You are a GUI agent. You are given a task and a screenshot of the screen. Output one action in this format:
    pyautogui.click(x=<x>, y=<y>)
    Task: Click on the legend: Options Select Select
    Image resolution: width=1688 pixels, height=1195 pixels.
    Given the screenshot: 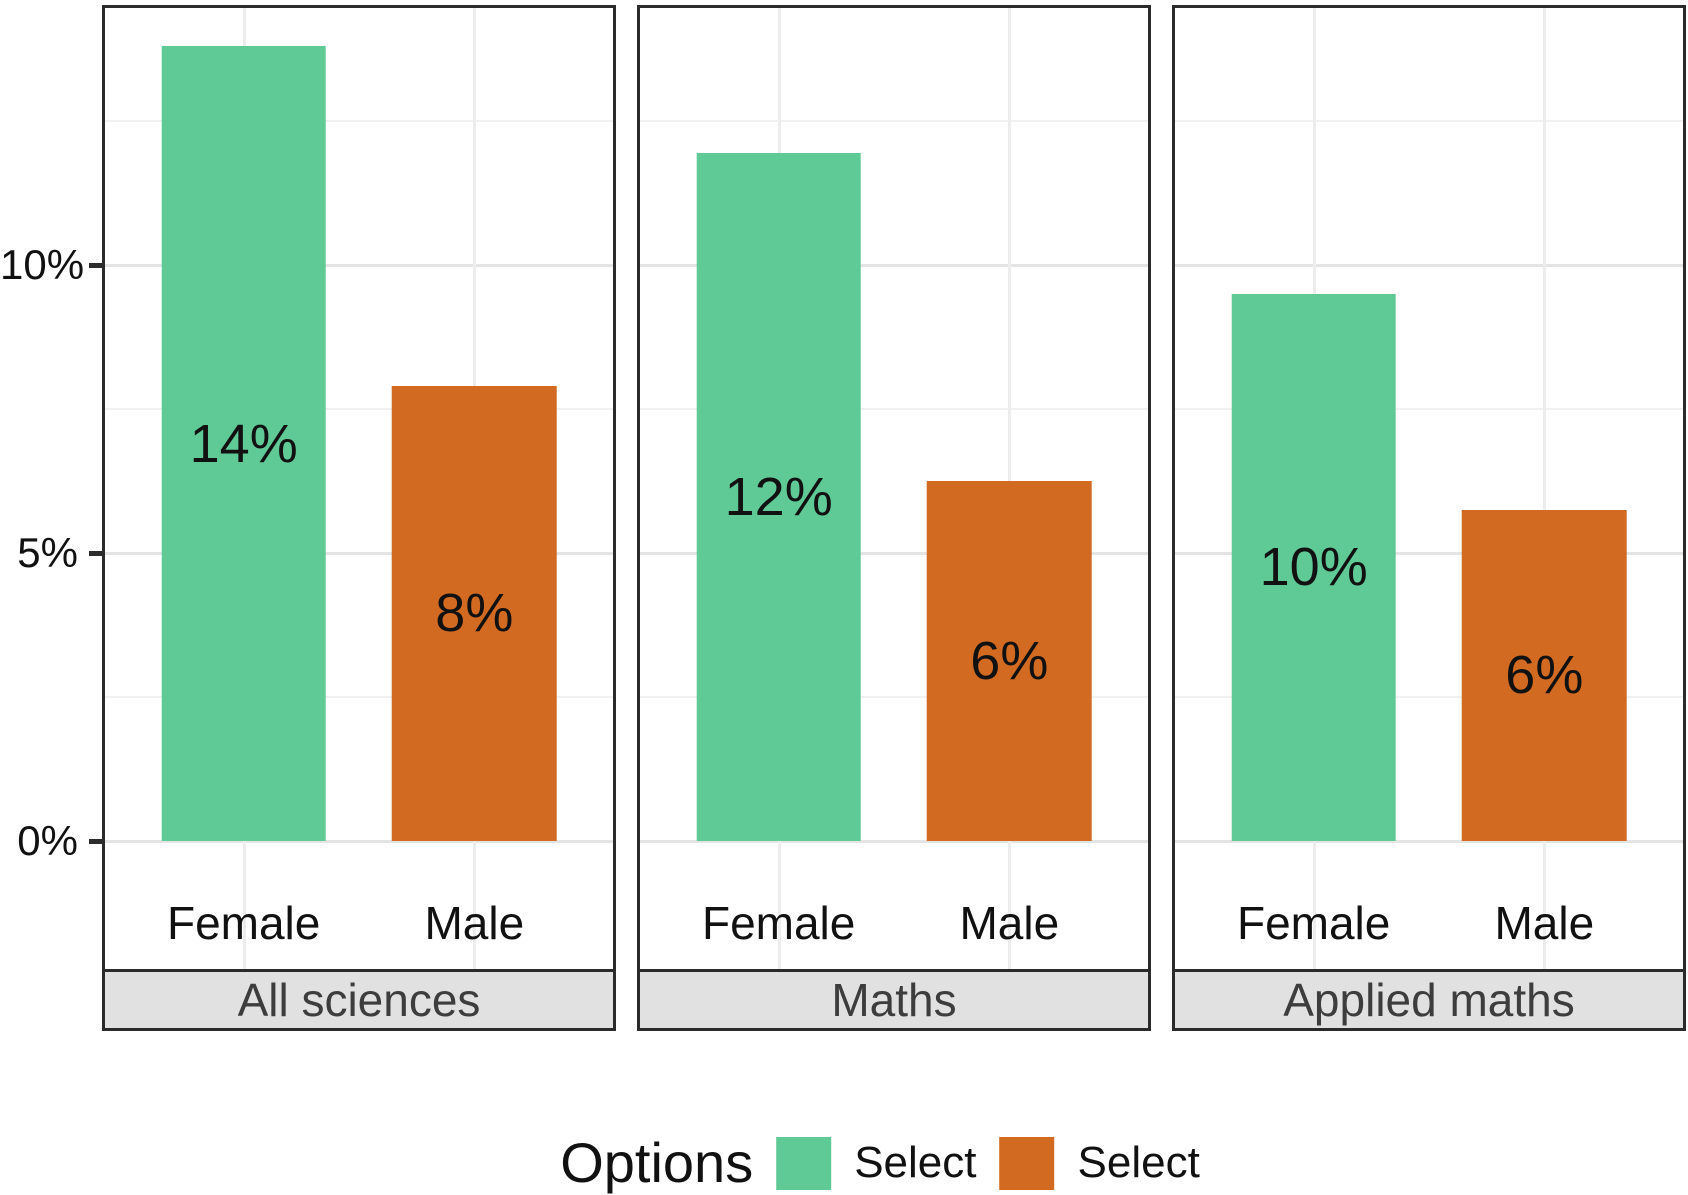 What is the action you would take?
    pyautogui.click(x=880, y=1163)
    